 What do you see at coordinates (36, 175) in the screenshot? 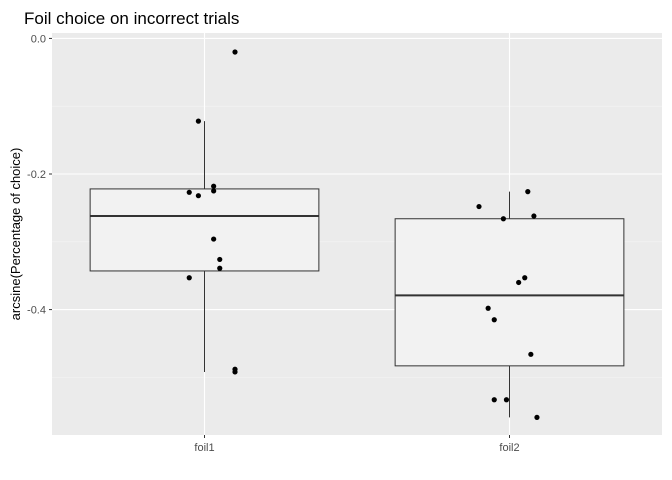
I see `y-tick-label: -0.2` at bounding box center [36, 175].